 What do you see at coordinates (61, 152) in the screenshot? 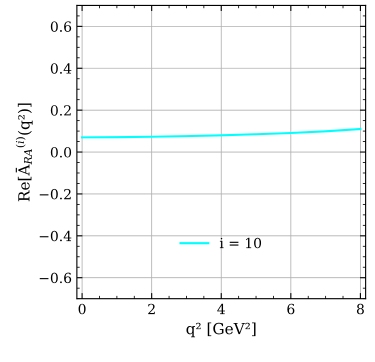
I see `y-tick-label: 0.0` at bounding box center [61, 152].